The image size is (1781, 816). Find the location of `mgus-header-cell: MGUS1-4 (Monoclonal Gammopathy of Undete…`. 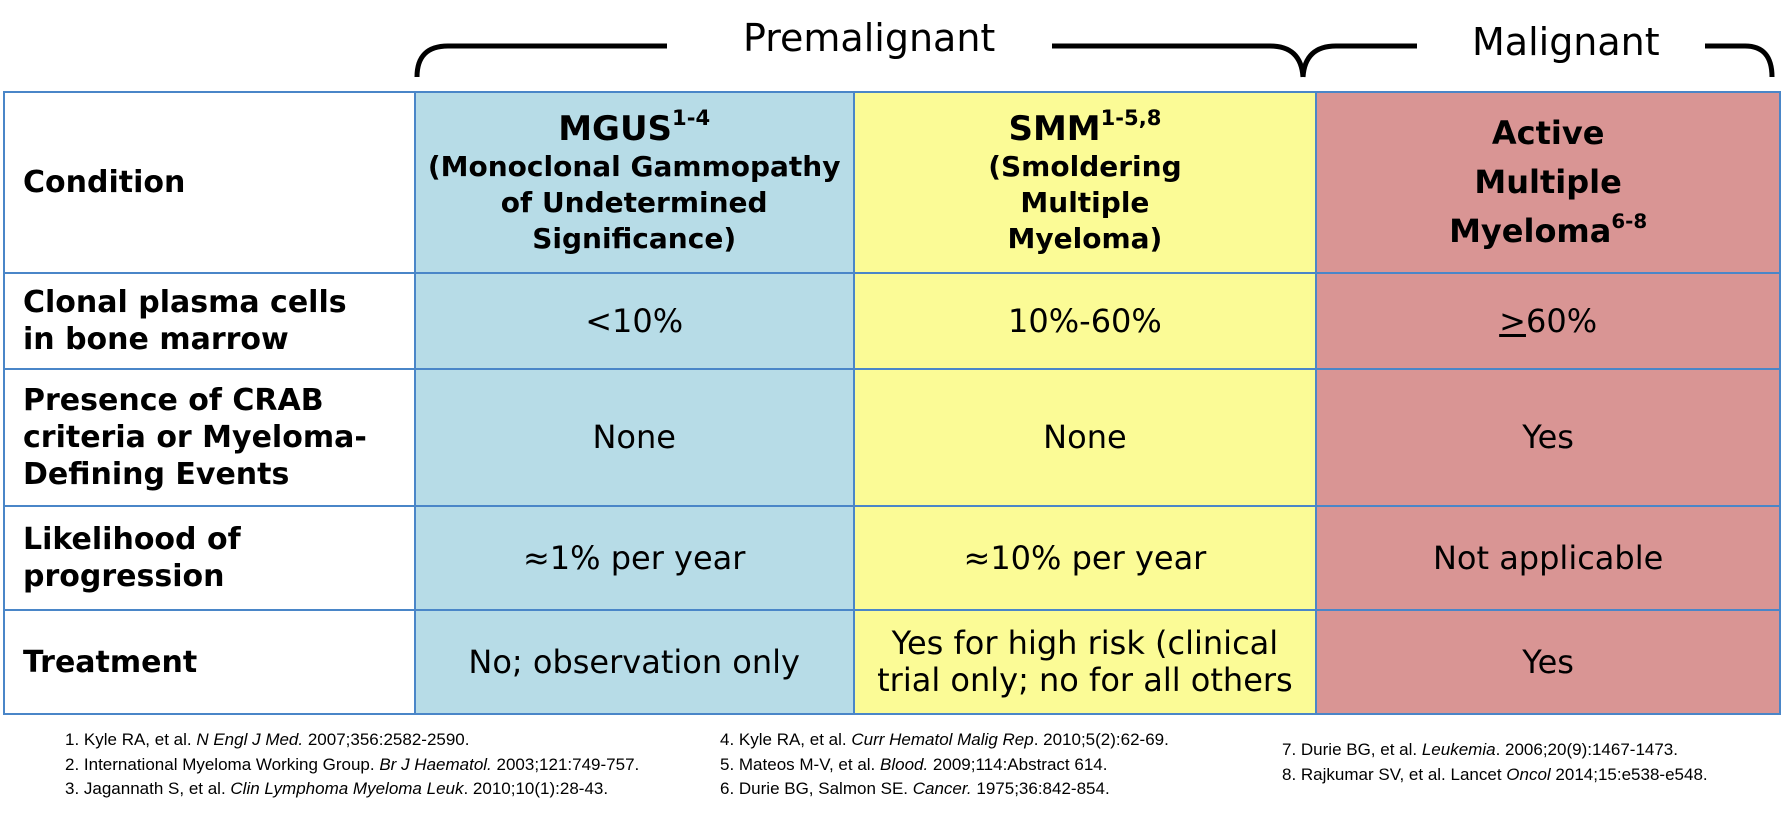

mgus-header-cell: MGUS1-4 (Monoclonal Gammopathy of Undete… is located at coordinates (634, 182).